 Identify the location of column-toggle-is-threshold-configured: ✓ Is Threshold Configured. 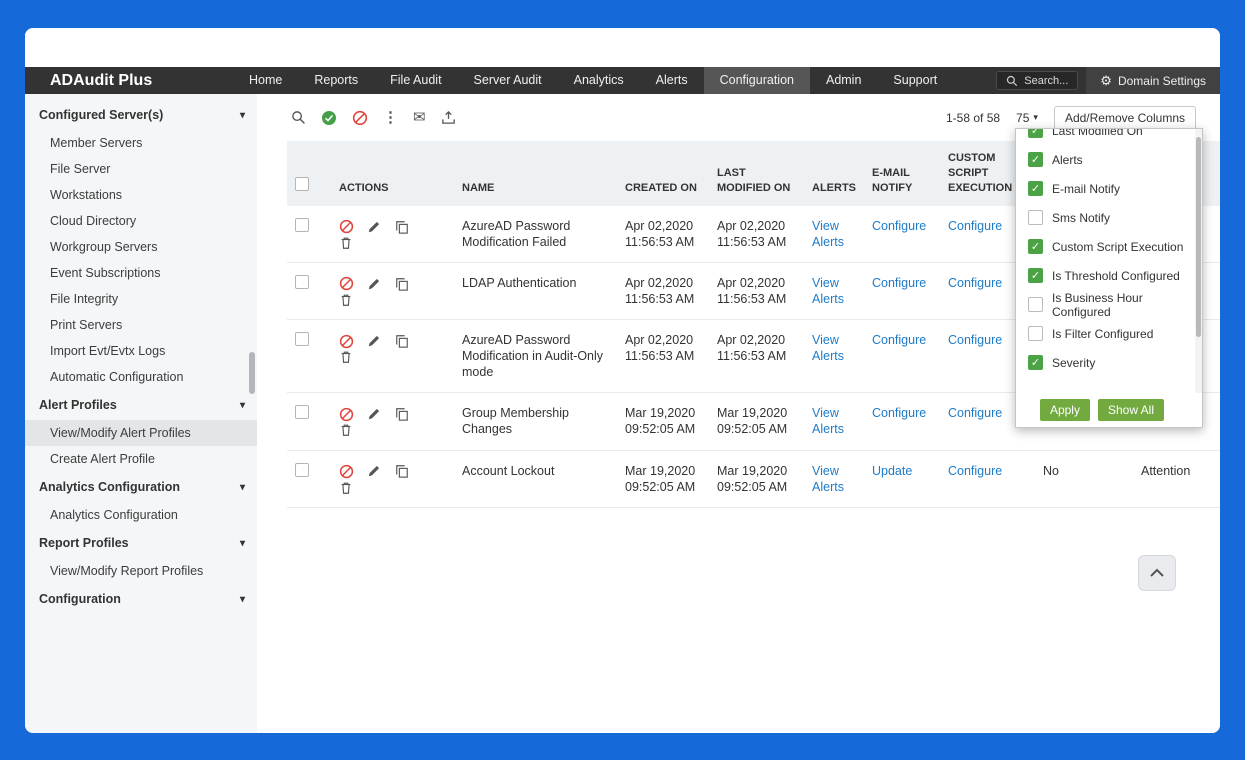
(1115, 275).